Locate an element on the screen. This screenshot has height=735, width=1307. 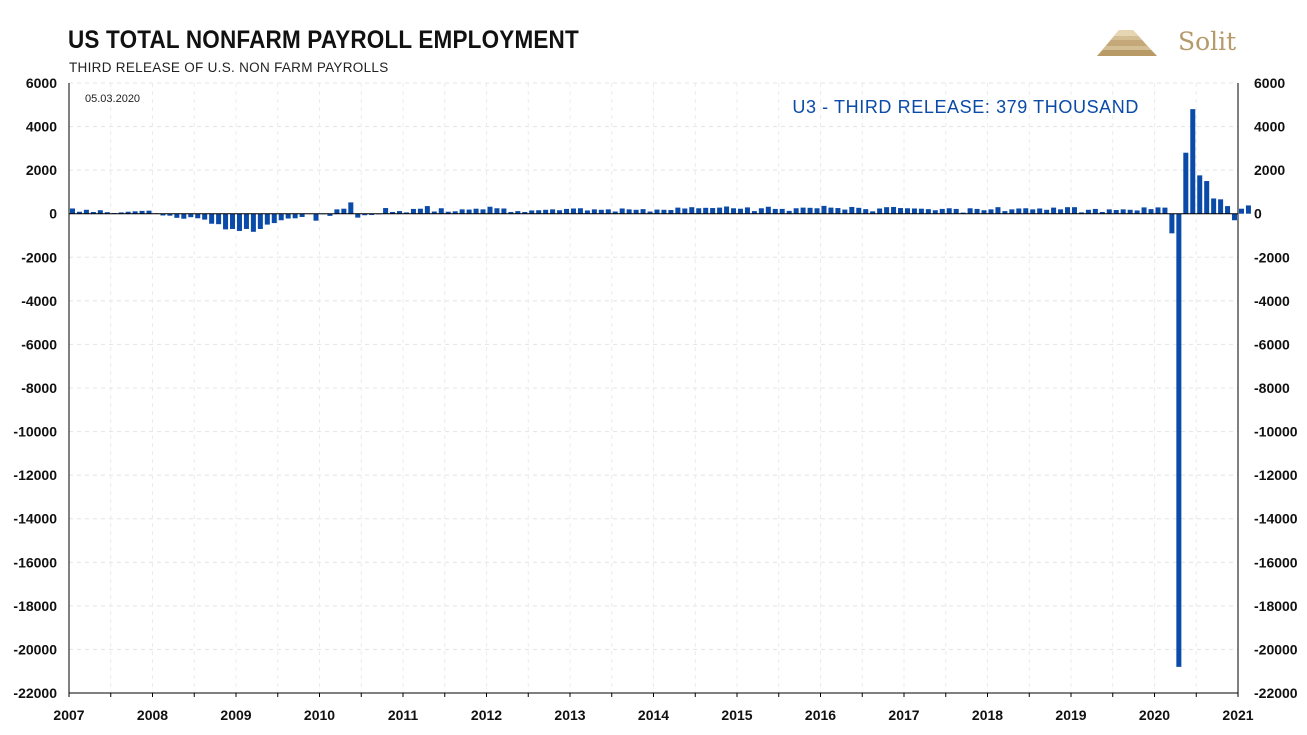
y-tick-label-right: -4000 is located at coordinates (1272, 301).